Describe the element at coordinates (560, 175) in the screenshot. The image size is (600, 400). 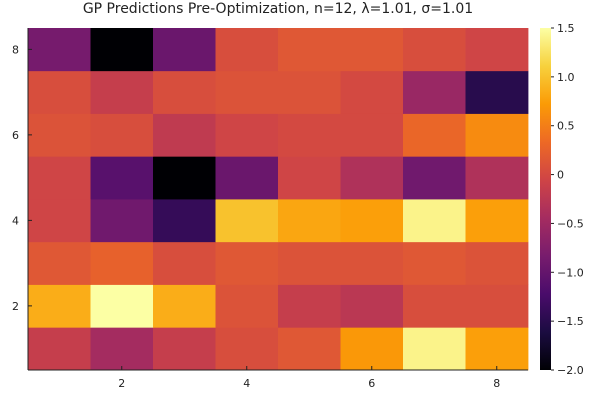
I see `colorbar-tick-label: 0` at that location.